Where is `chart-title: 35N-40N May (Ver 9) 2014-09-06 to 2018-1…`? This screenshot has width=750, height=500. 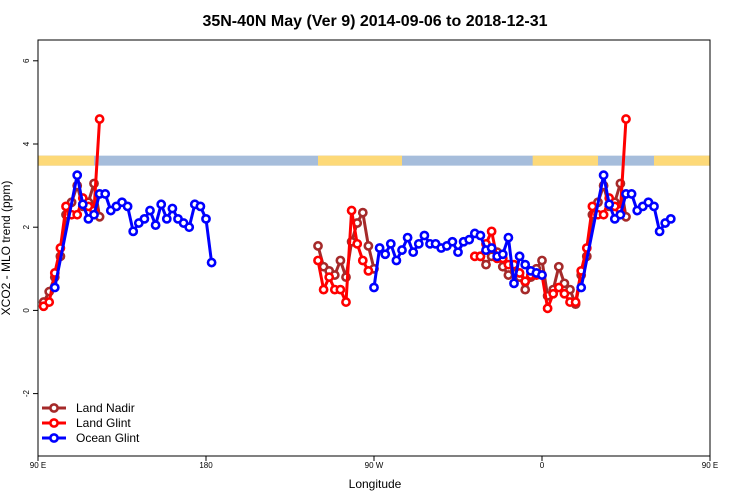 chart-title: 35N-40N May (Ver 9) 2014-09-06 to 2018-1… is located at coordinates (374, 21).